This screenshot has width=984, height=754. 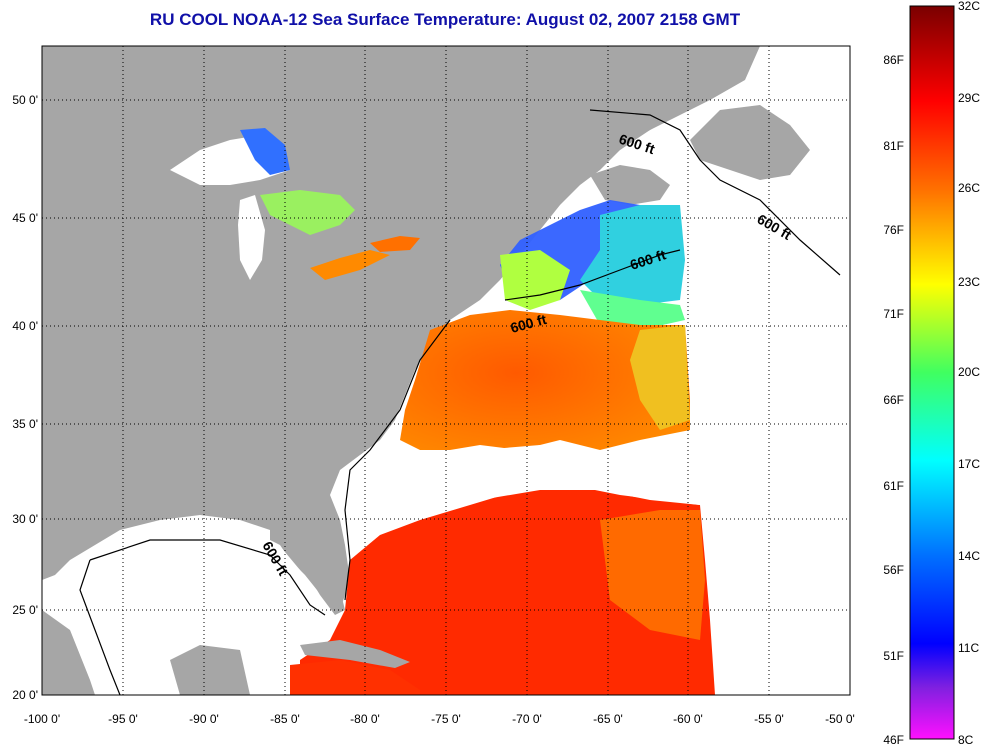 I want to click on cb-f-61: 61F, so click(x=893, y=486).